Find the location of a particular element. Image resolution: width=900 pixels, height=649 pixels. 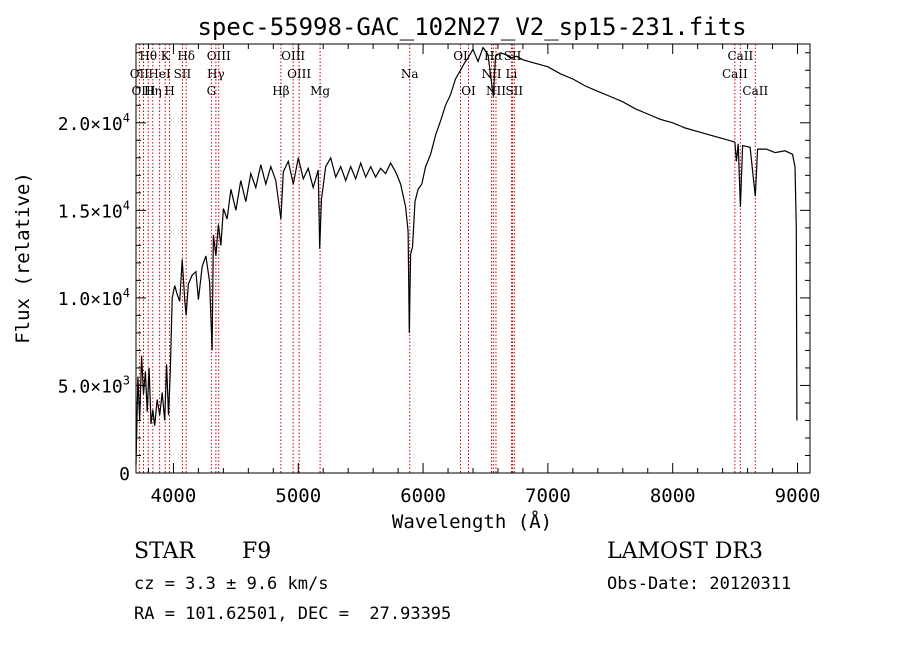

line-label: Hθ is located at coordinates (148, 56).